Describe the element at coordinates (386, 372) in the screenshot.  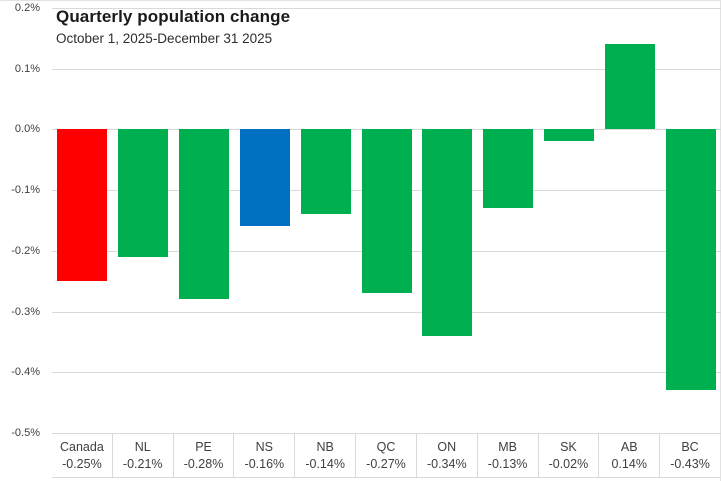
I see `gridline--0.4%` at that location.